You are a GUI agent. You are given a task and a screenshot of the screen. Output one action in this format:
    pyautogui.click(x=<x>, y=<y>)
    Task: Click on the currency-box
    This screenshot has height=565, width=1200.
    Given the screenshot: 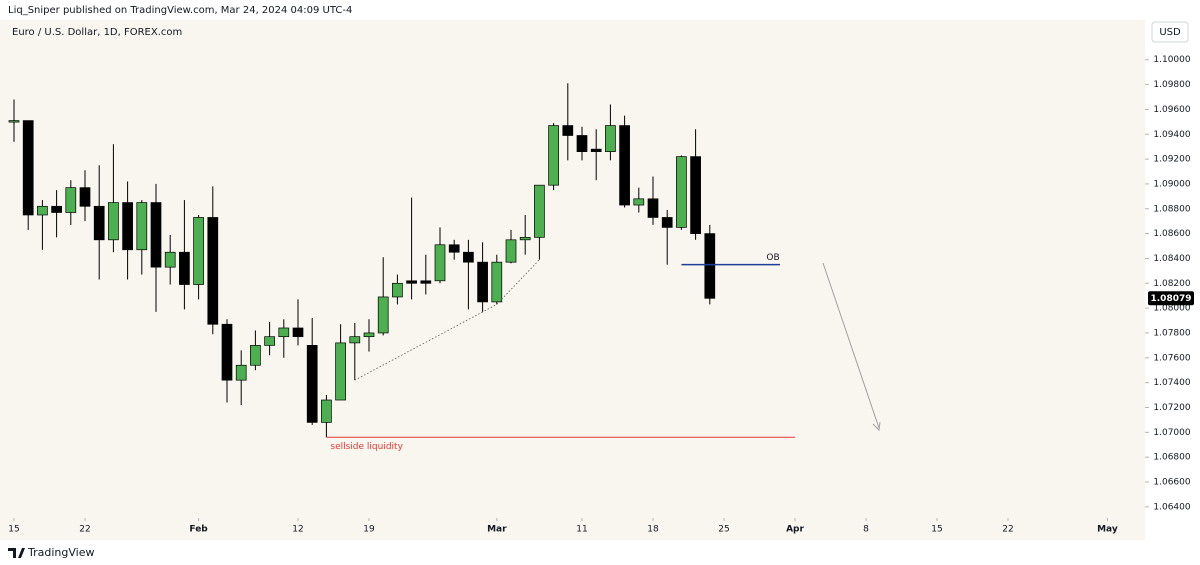 What is the action you would take?
    pyautogui.click(x=1170, y=32)
    